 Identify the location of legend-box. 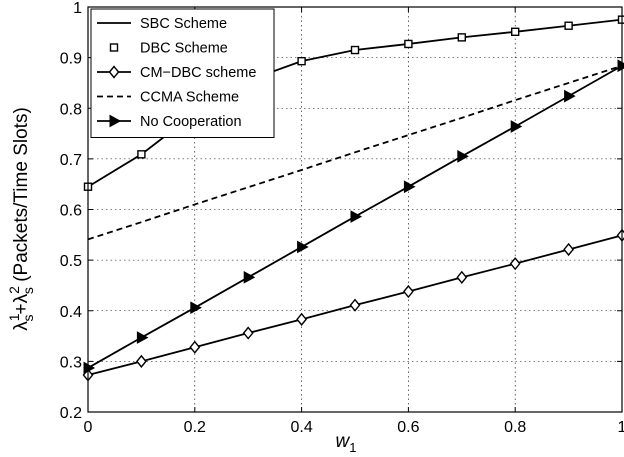
(182, 73).